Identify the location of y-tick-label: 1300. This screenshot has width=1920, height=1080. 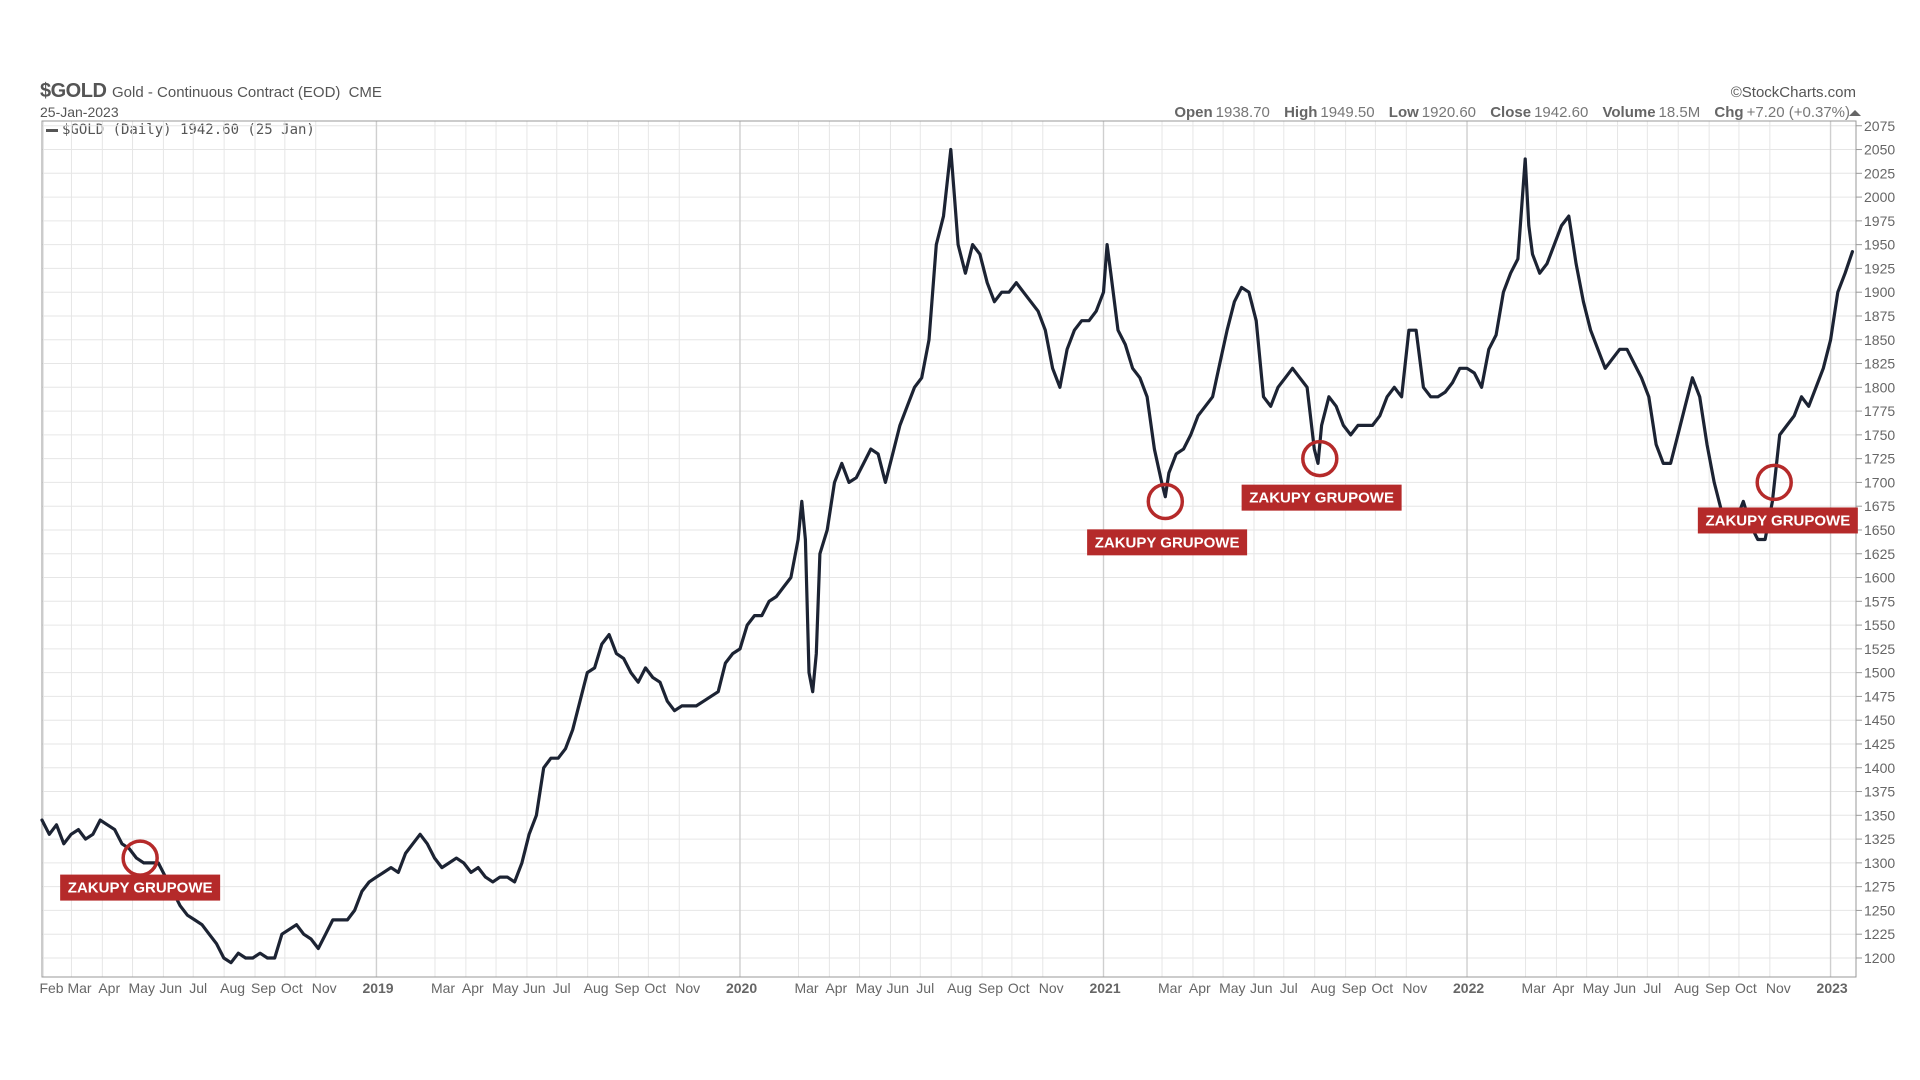
(1879, 863).